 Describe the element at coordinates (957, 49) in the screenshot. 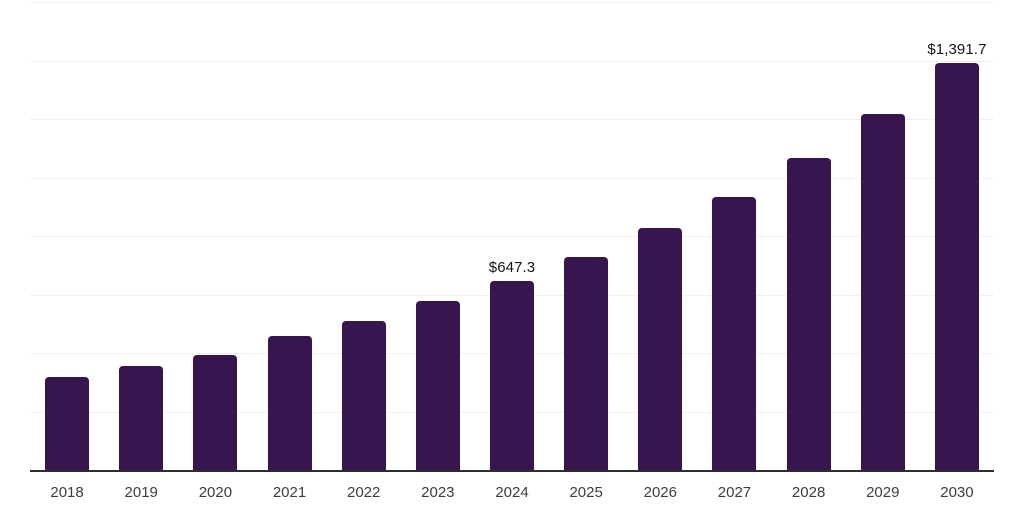

I see `value-label-2030: $1,391.7` at that location.